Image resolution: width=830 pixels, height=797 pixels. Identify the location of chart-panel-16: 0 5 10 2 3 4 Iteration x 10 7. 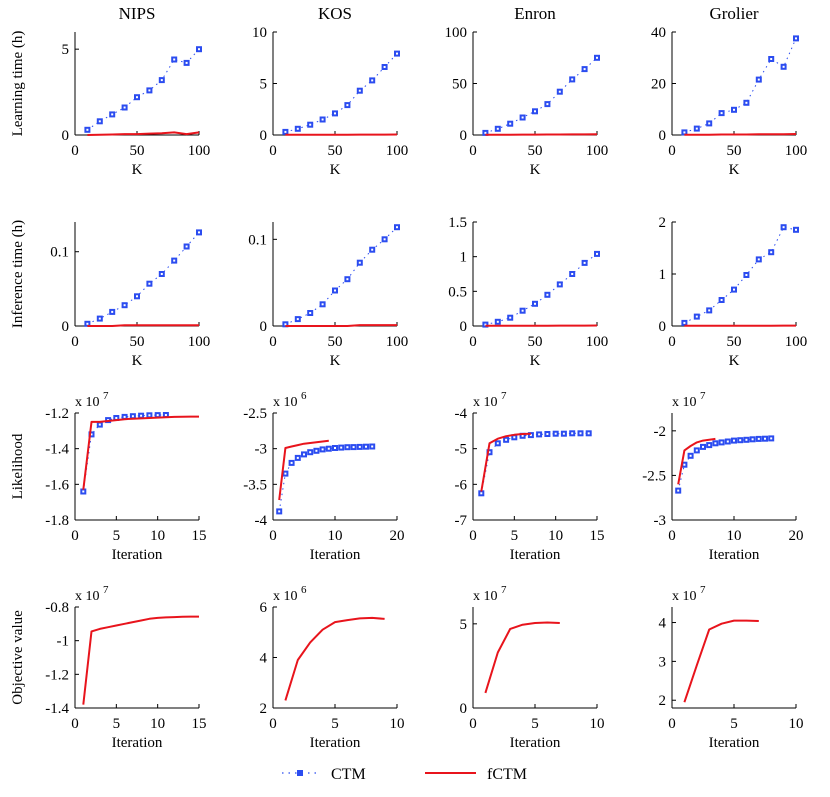
(731, 667).